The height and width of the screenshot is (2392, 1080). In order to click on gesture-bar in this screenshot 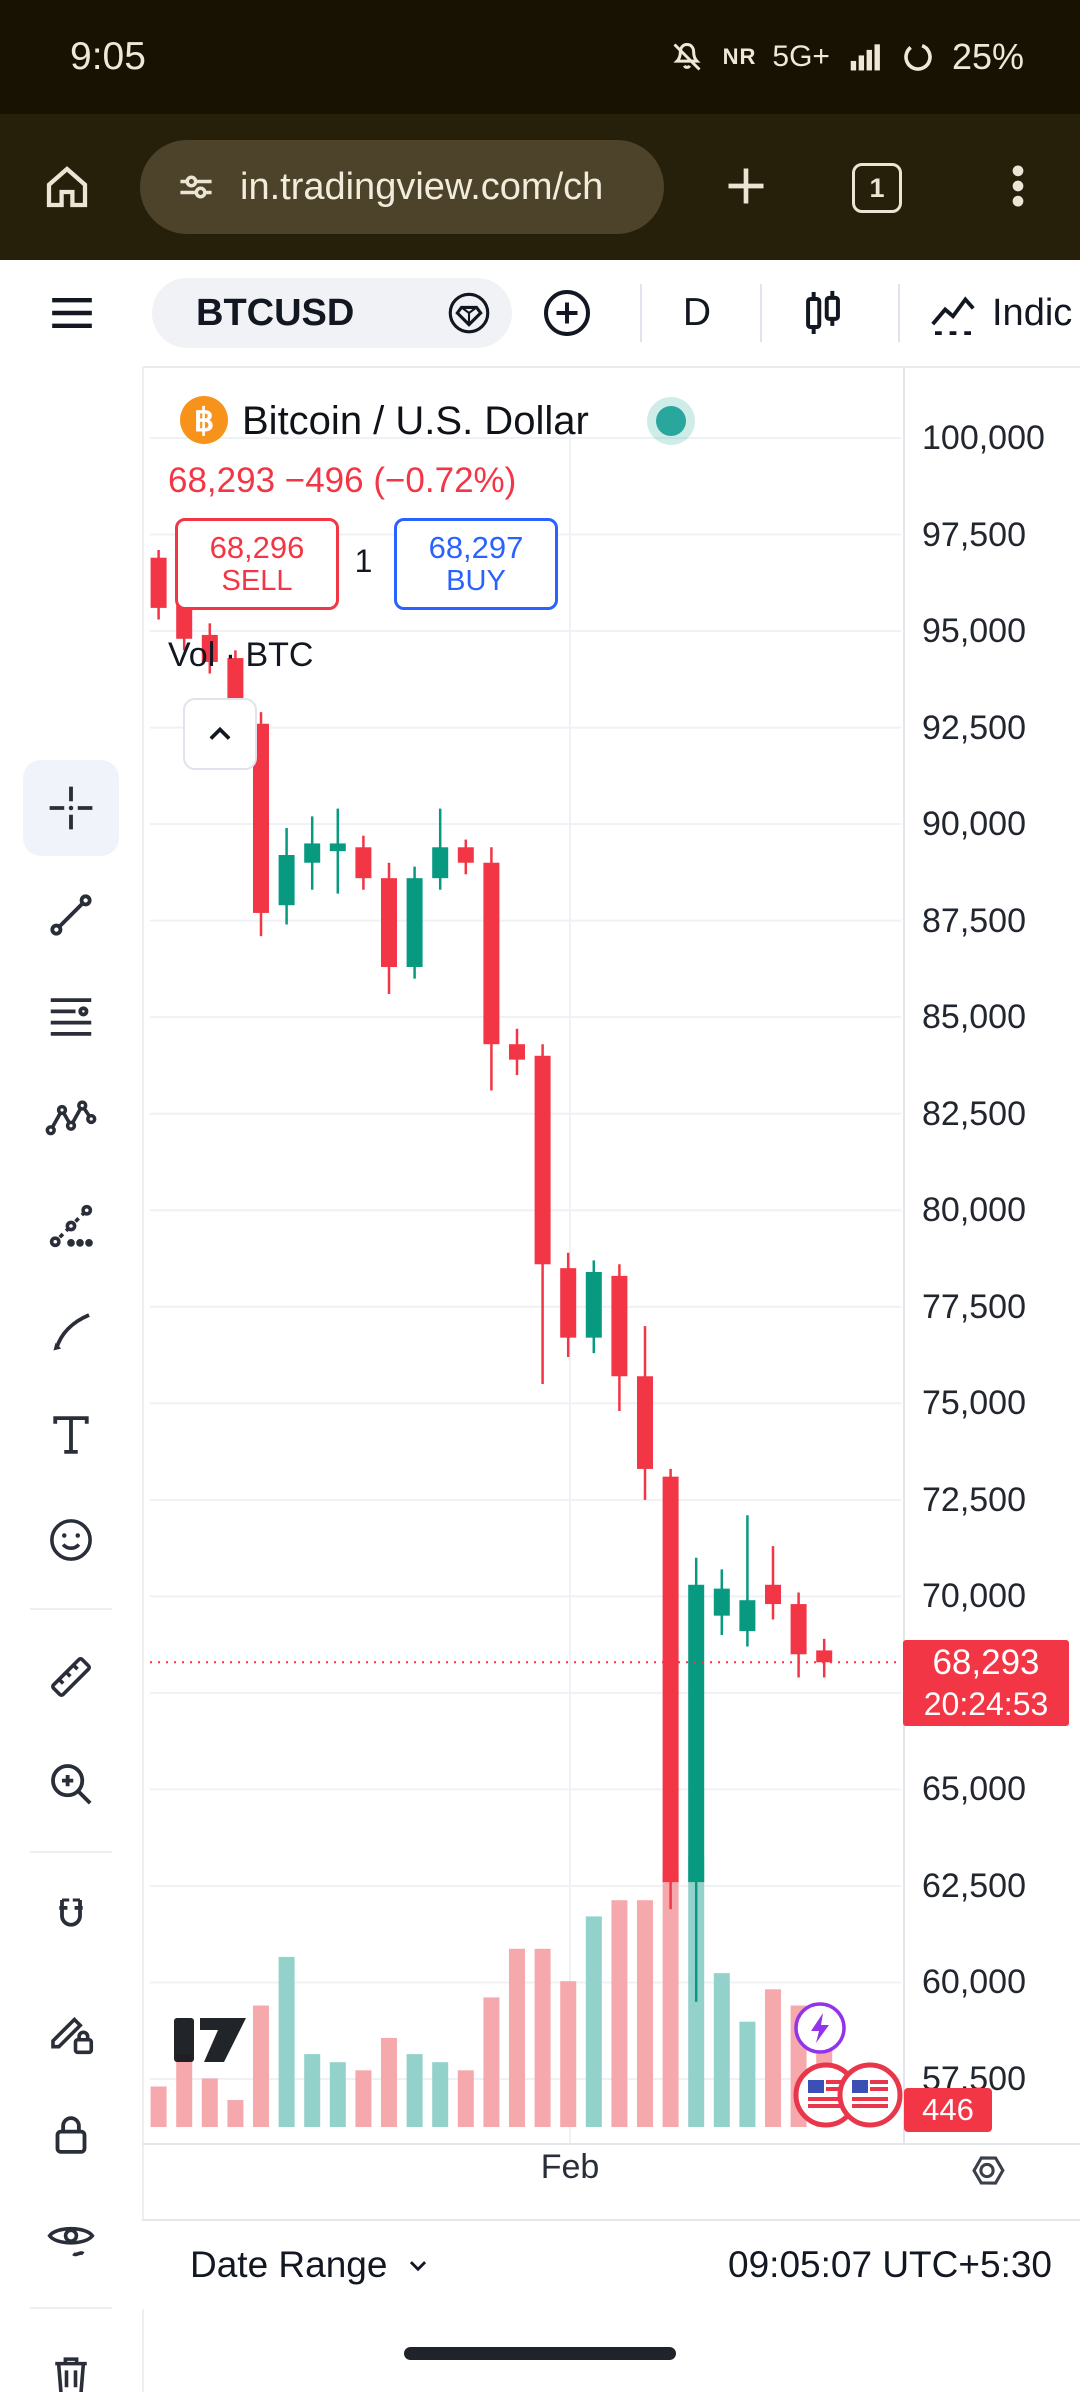, I will do `click(540, 2353)`.